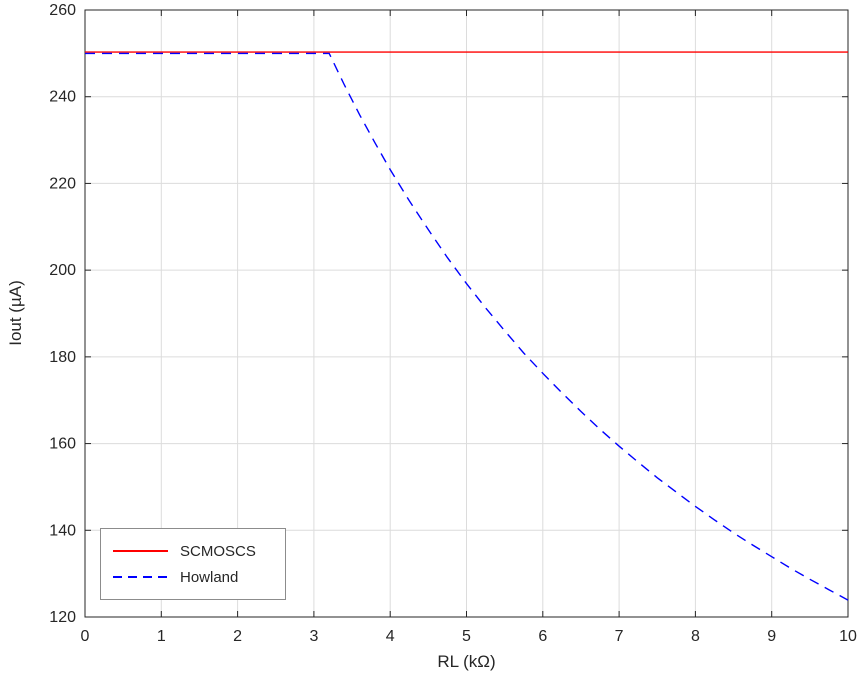  What do you see at coordinates (313, 636) in the screenshot?
I see `x-tick-label: 3` at bounding box center [313, 636].